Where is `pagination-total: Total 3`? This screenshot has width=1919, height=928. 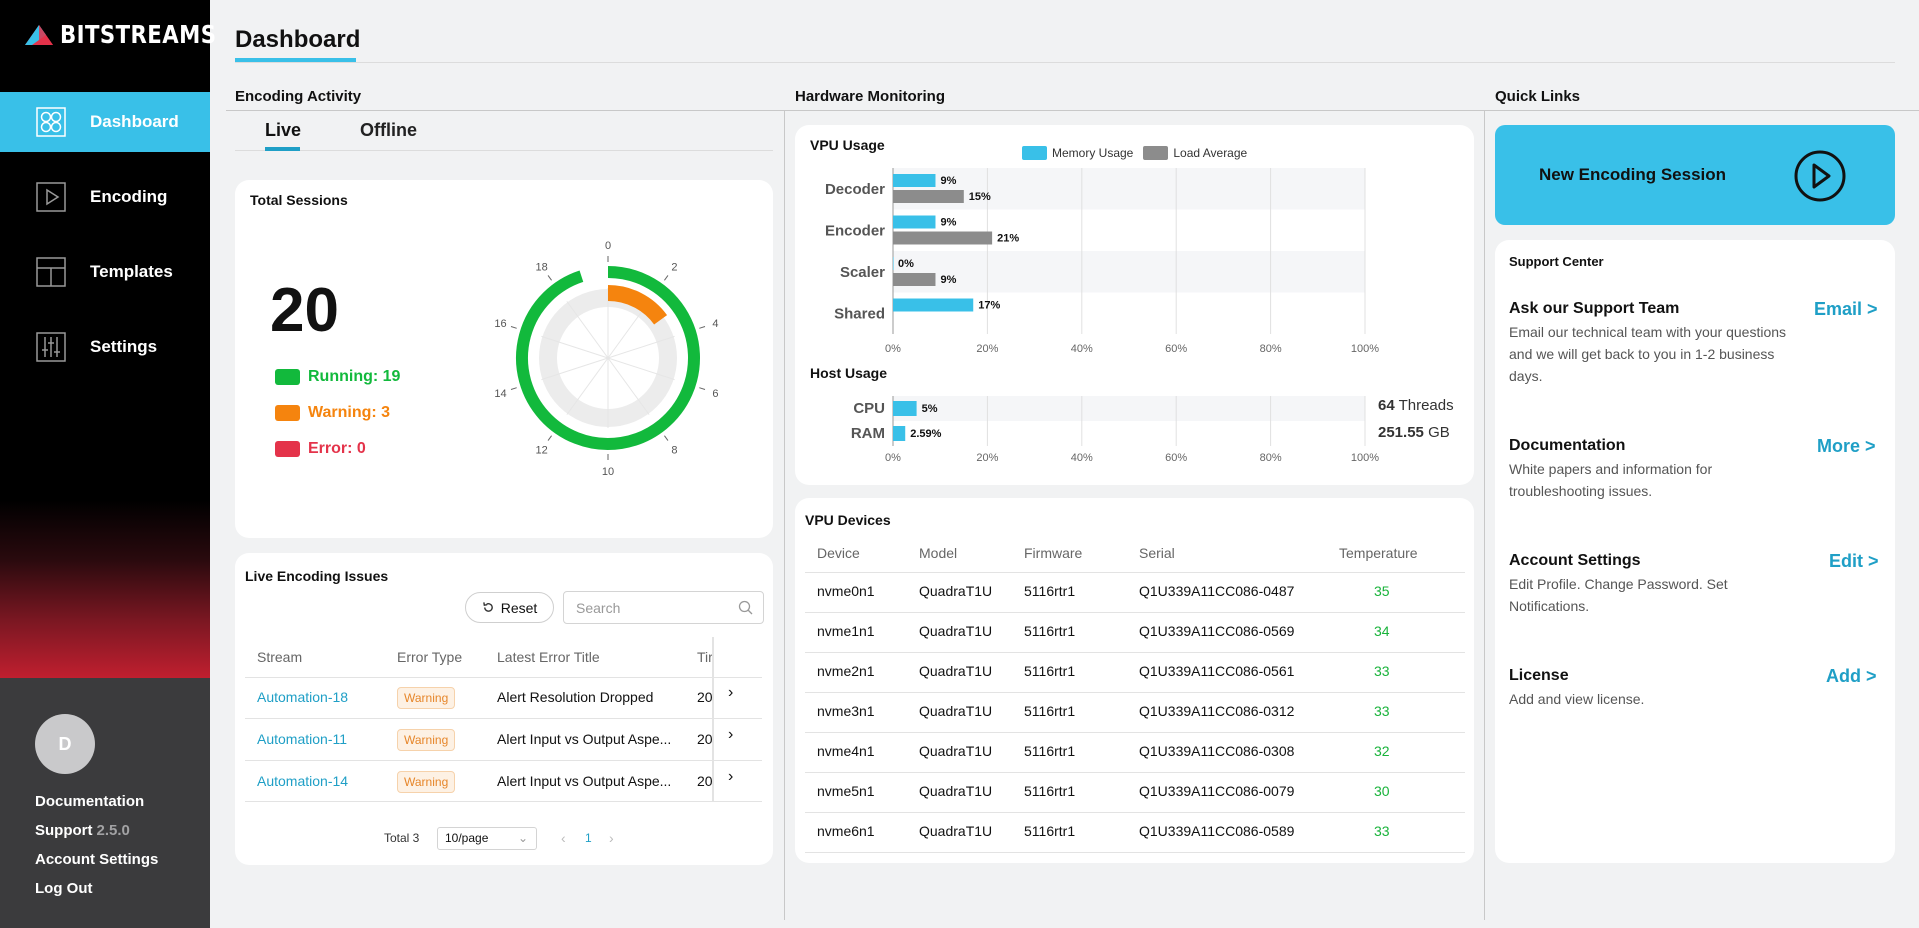
pagination-total: Total 3 is located at coordinates (402, 838).